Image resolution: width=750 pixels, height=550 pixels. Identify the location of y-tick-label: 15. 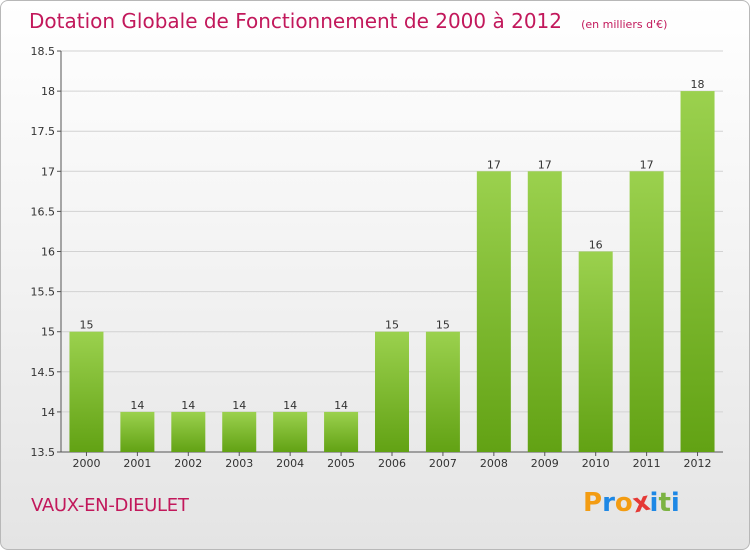
(48, 332).